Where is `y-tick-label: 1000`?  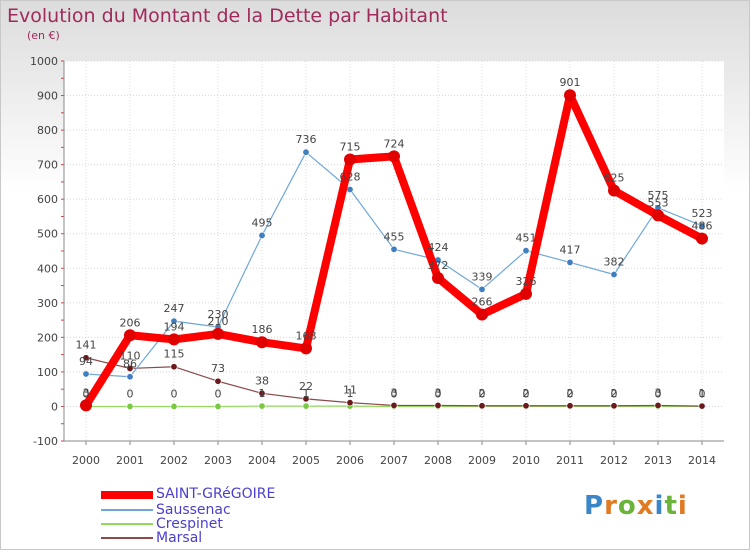
y-tick-label: 1000 is located at coordinates (44, 61).